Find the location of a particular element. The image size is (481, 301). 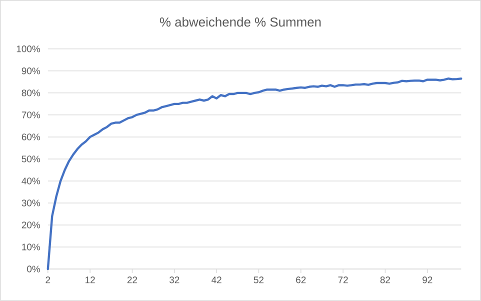

x-tick-label: 92 is located at coordinates (427, 280).